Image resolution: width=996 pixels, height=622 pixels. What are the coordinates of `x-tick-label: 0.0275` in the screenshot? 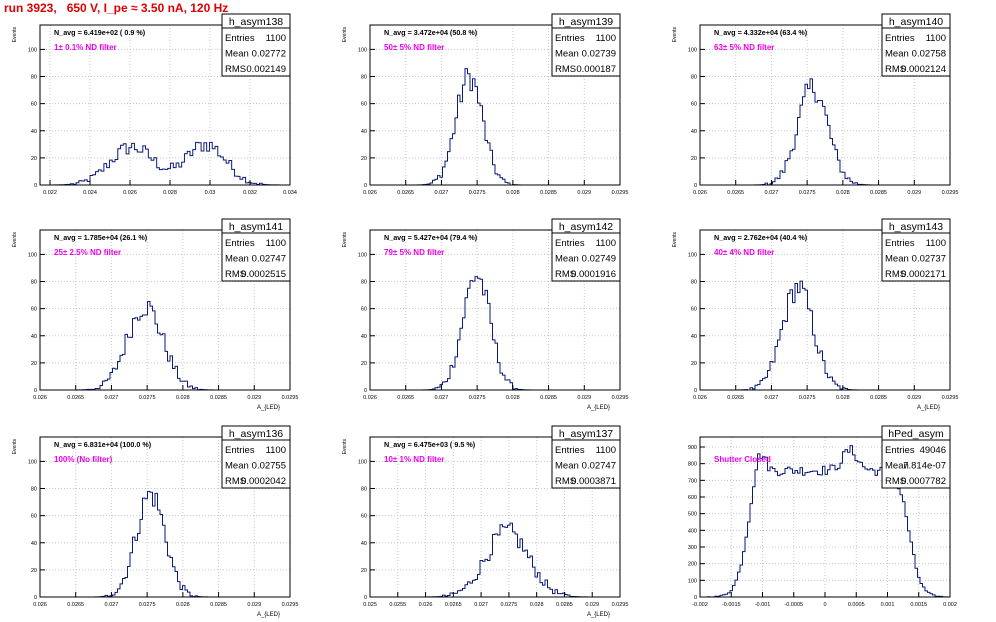 It's located at (508, 605).